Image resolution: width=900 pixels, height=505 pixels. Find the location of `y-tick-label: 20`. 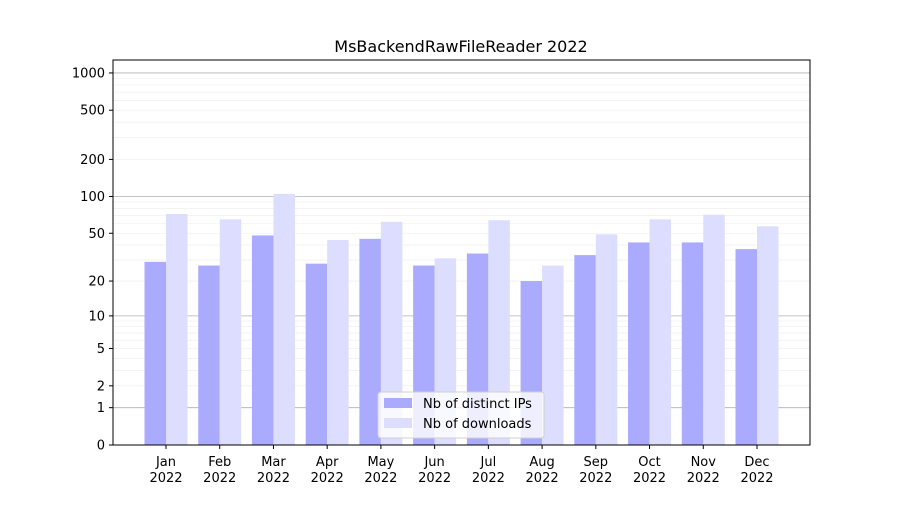

y-tick-label: 20 is located at coordinates (96, 282).